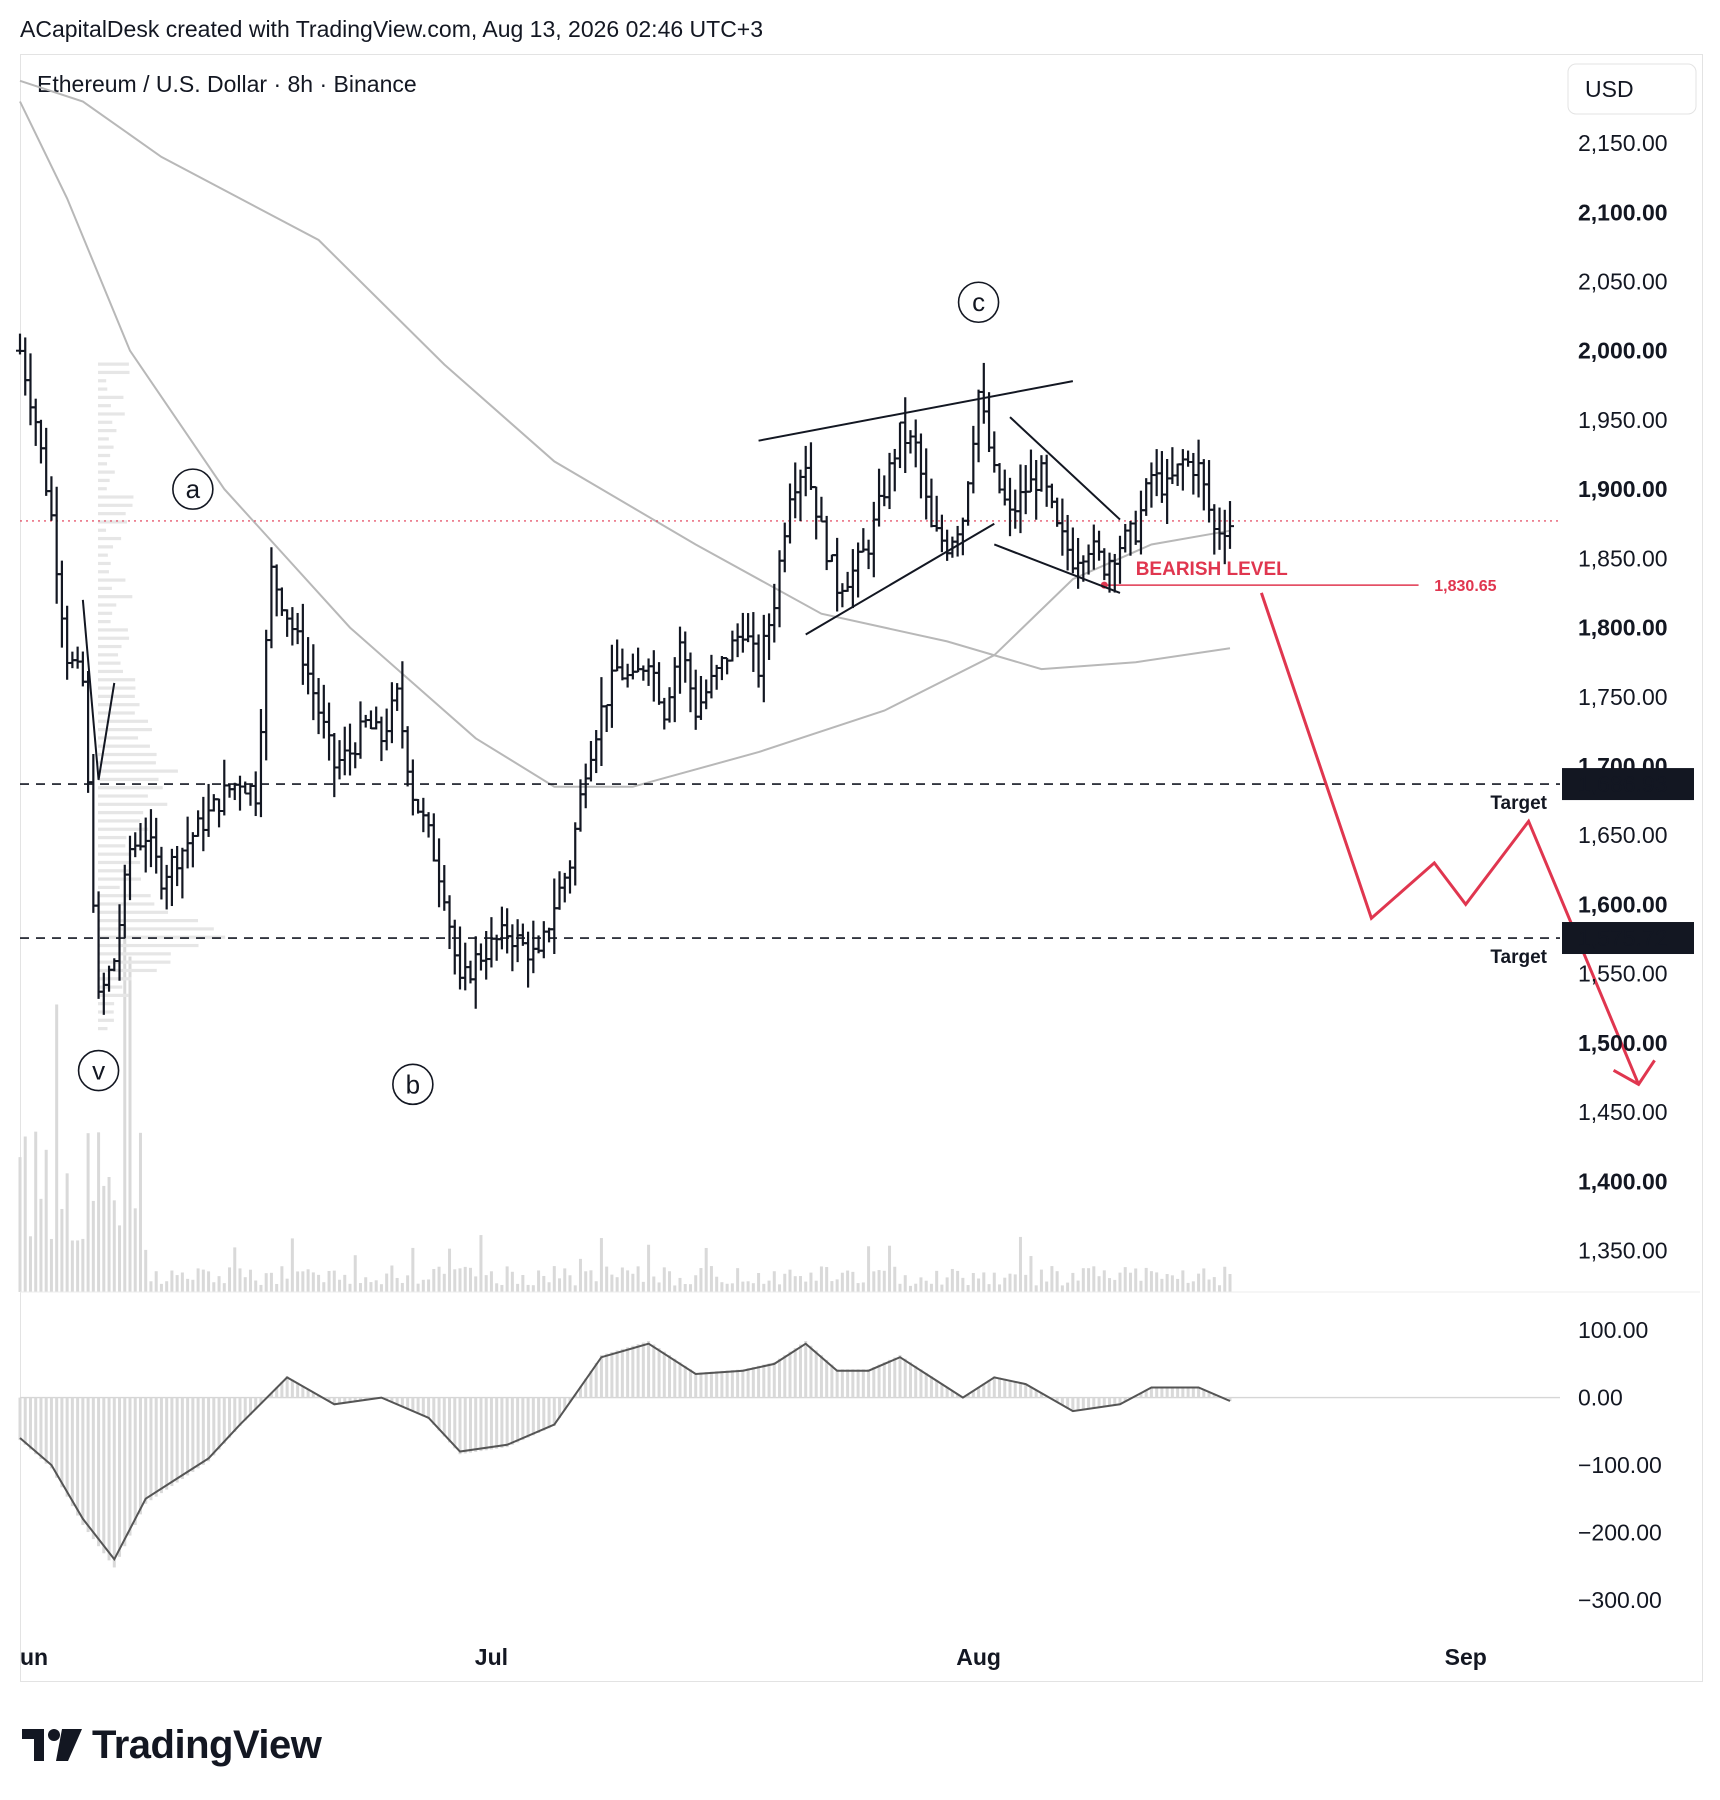  I want to click on bearish-level-value: 1,830.65, so click(1465, 586).